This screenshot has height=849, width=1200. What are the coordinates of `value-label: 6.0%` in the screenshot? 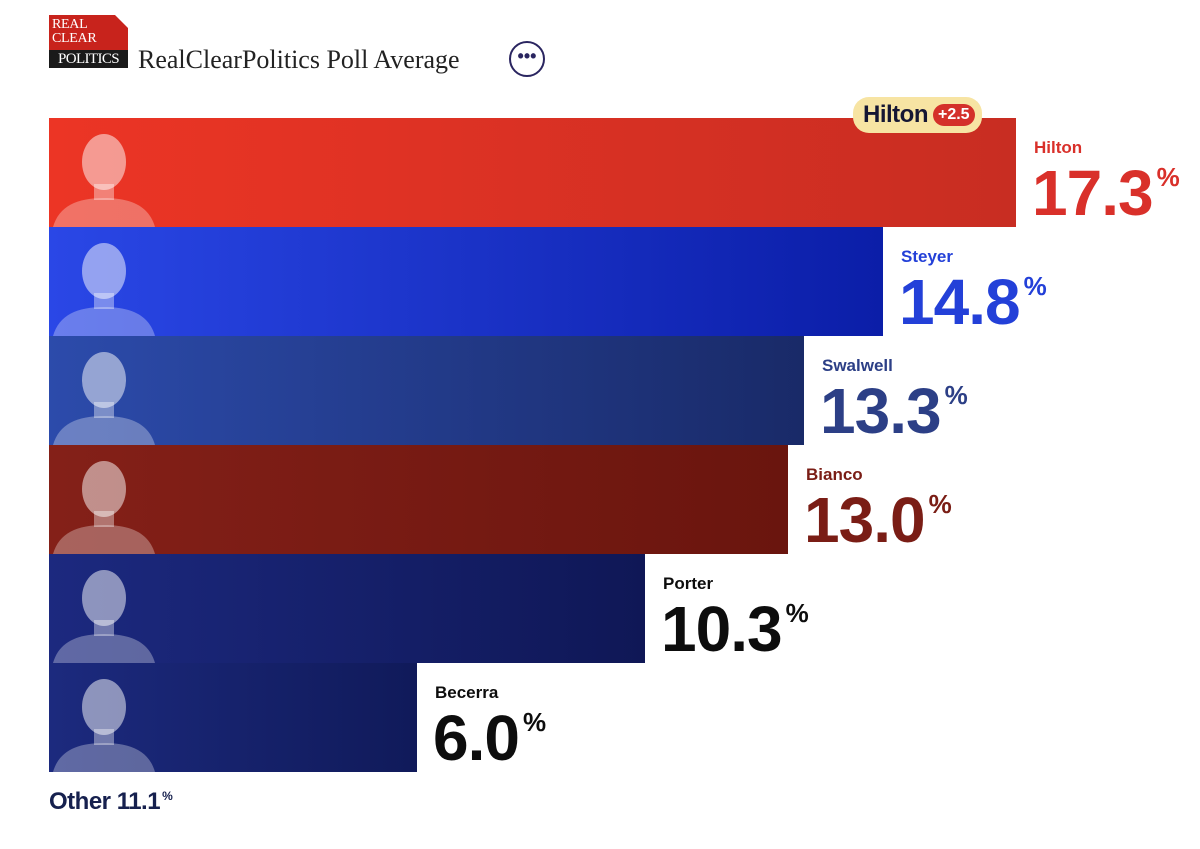 It's located at (489, 738).